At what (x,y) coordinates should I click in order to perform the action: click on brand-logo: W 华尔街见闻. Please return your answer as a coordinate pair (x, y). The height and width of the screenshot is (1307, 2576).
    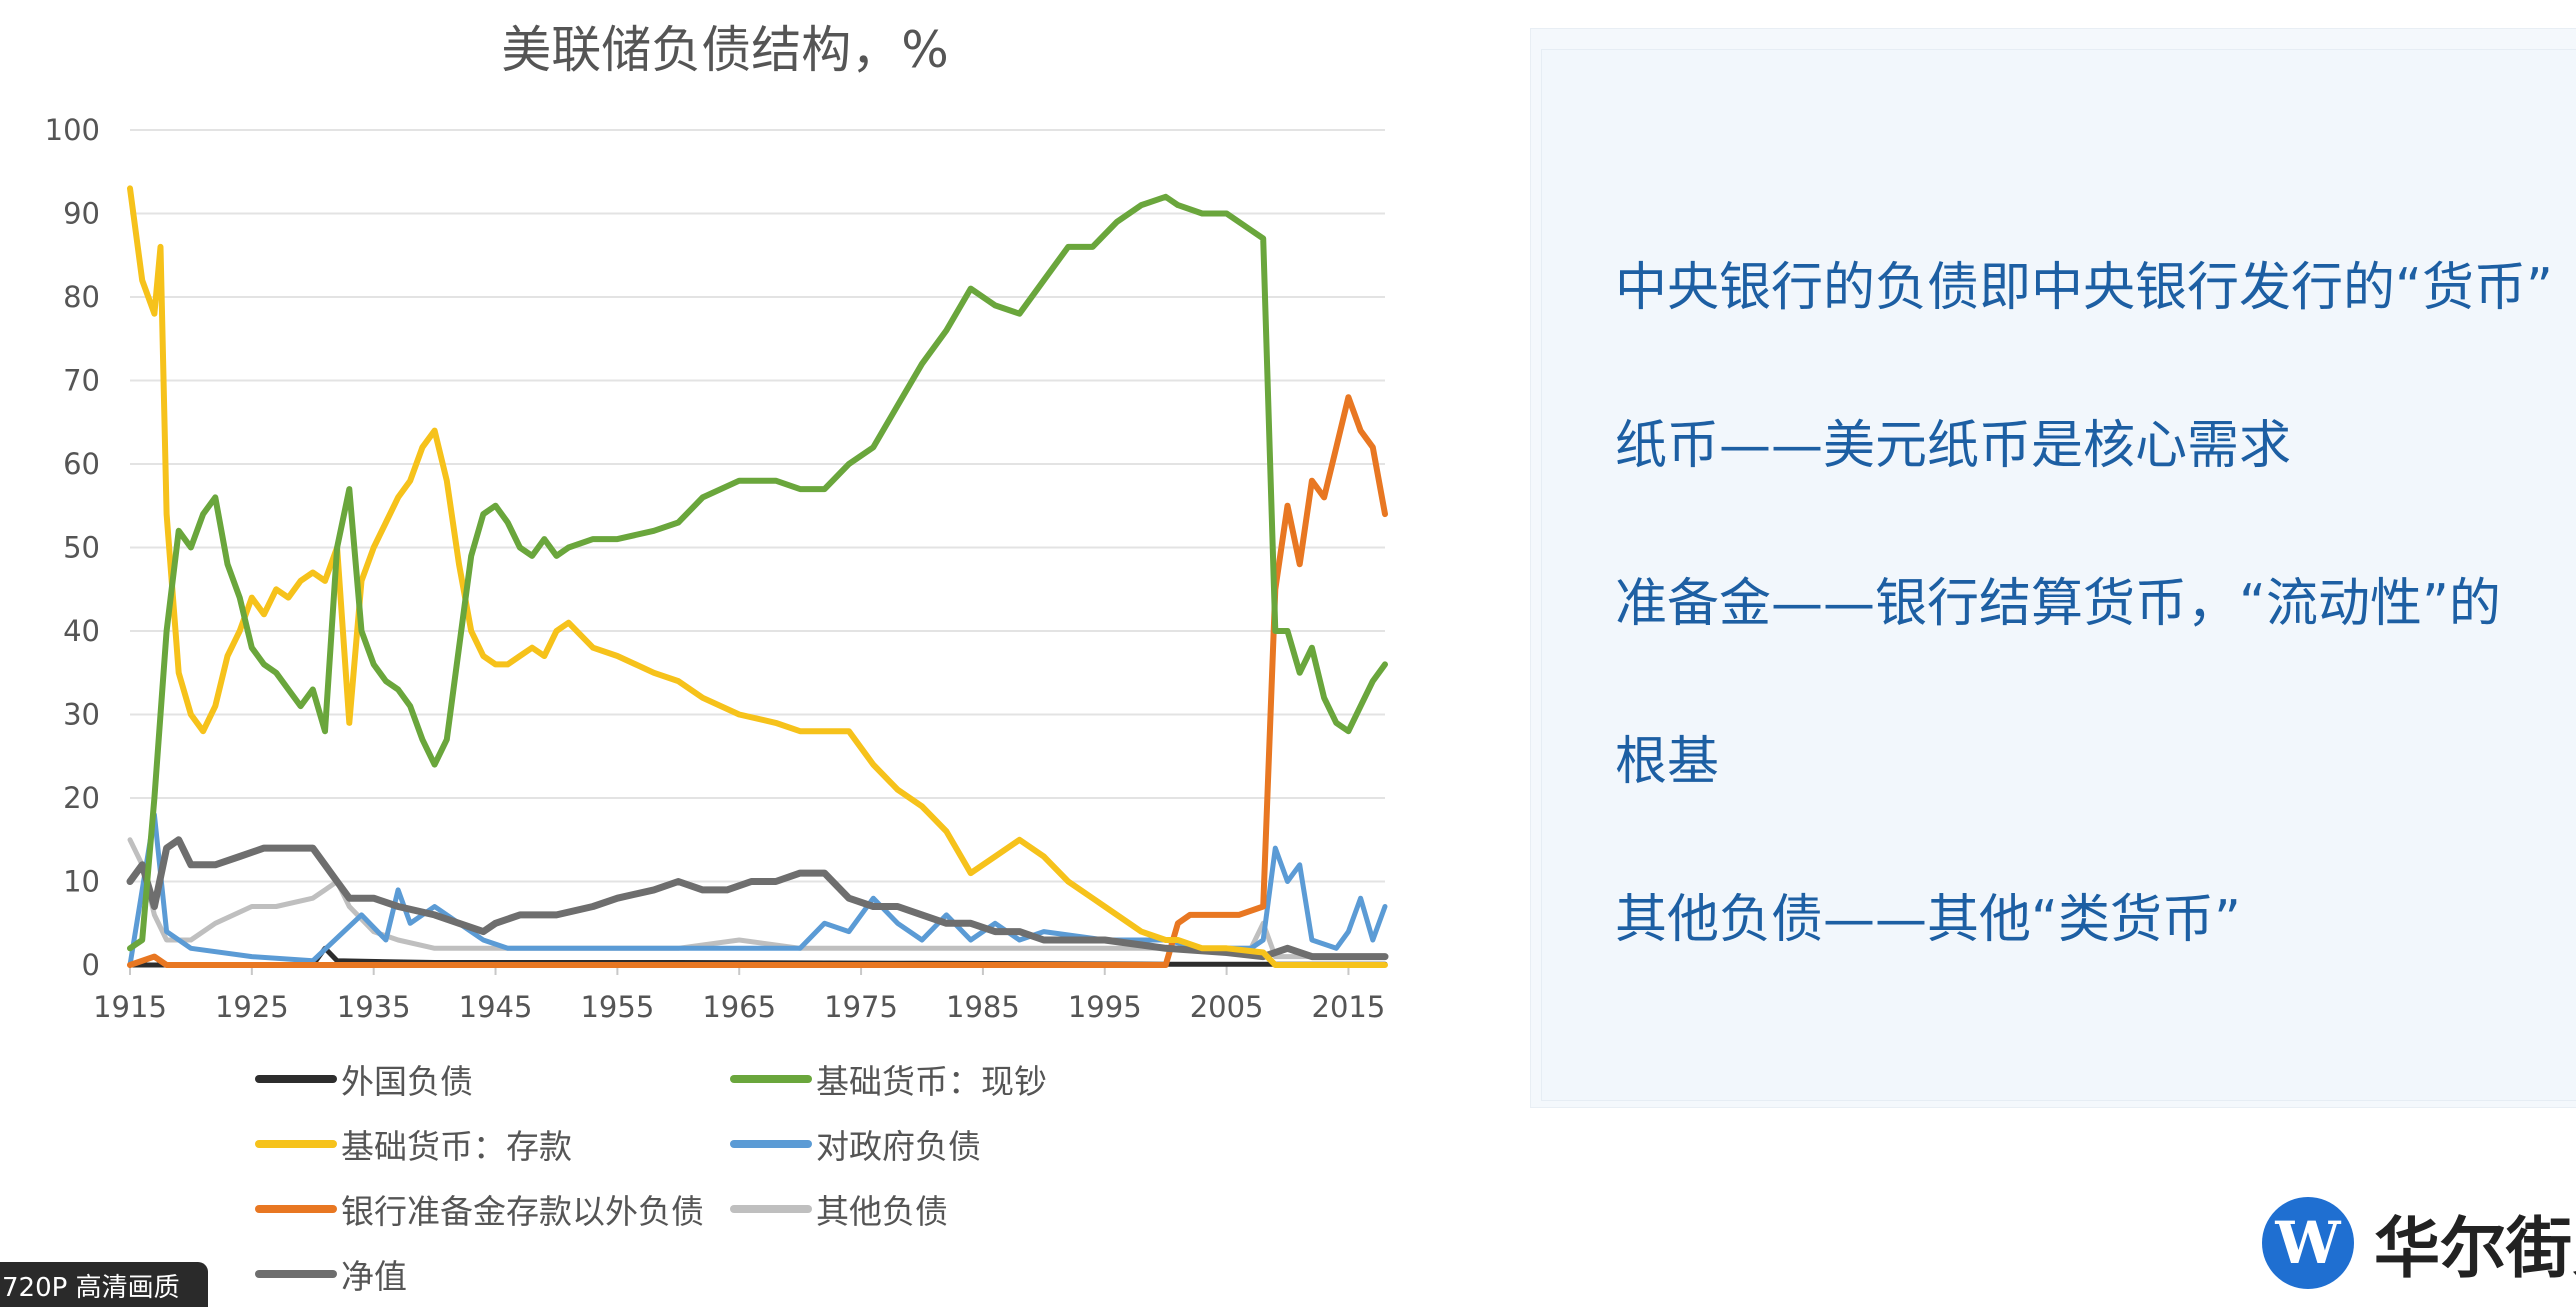
    Looking at the image, I should click on (2419, 1243).